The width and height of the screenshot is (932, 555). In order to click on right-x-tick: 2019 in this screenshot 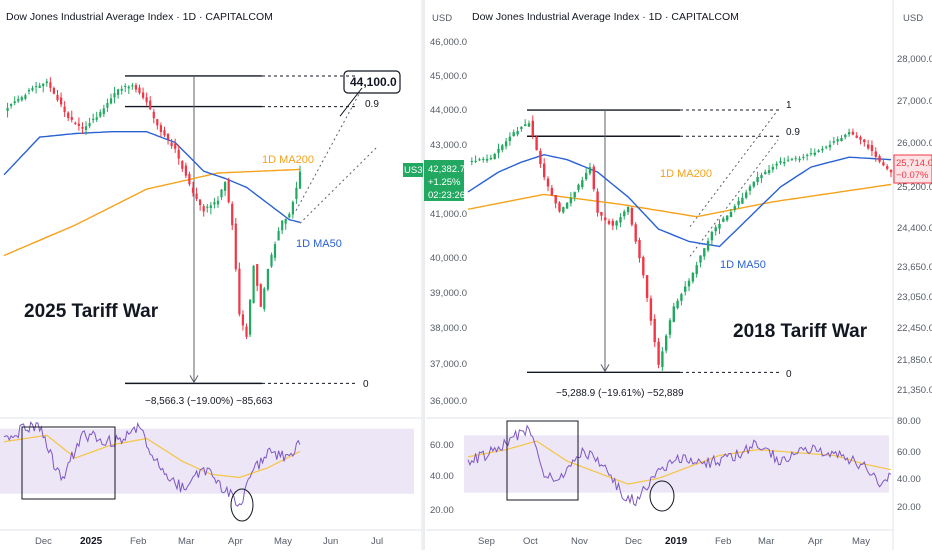, I will do `click(676, 541)`.